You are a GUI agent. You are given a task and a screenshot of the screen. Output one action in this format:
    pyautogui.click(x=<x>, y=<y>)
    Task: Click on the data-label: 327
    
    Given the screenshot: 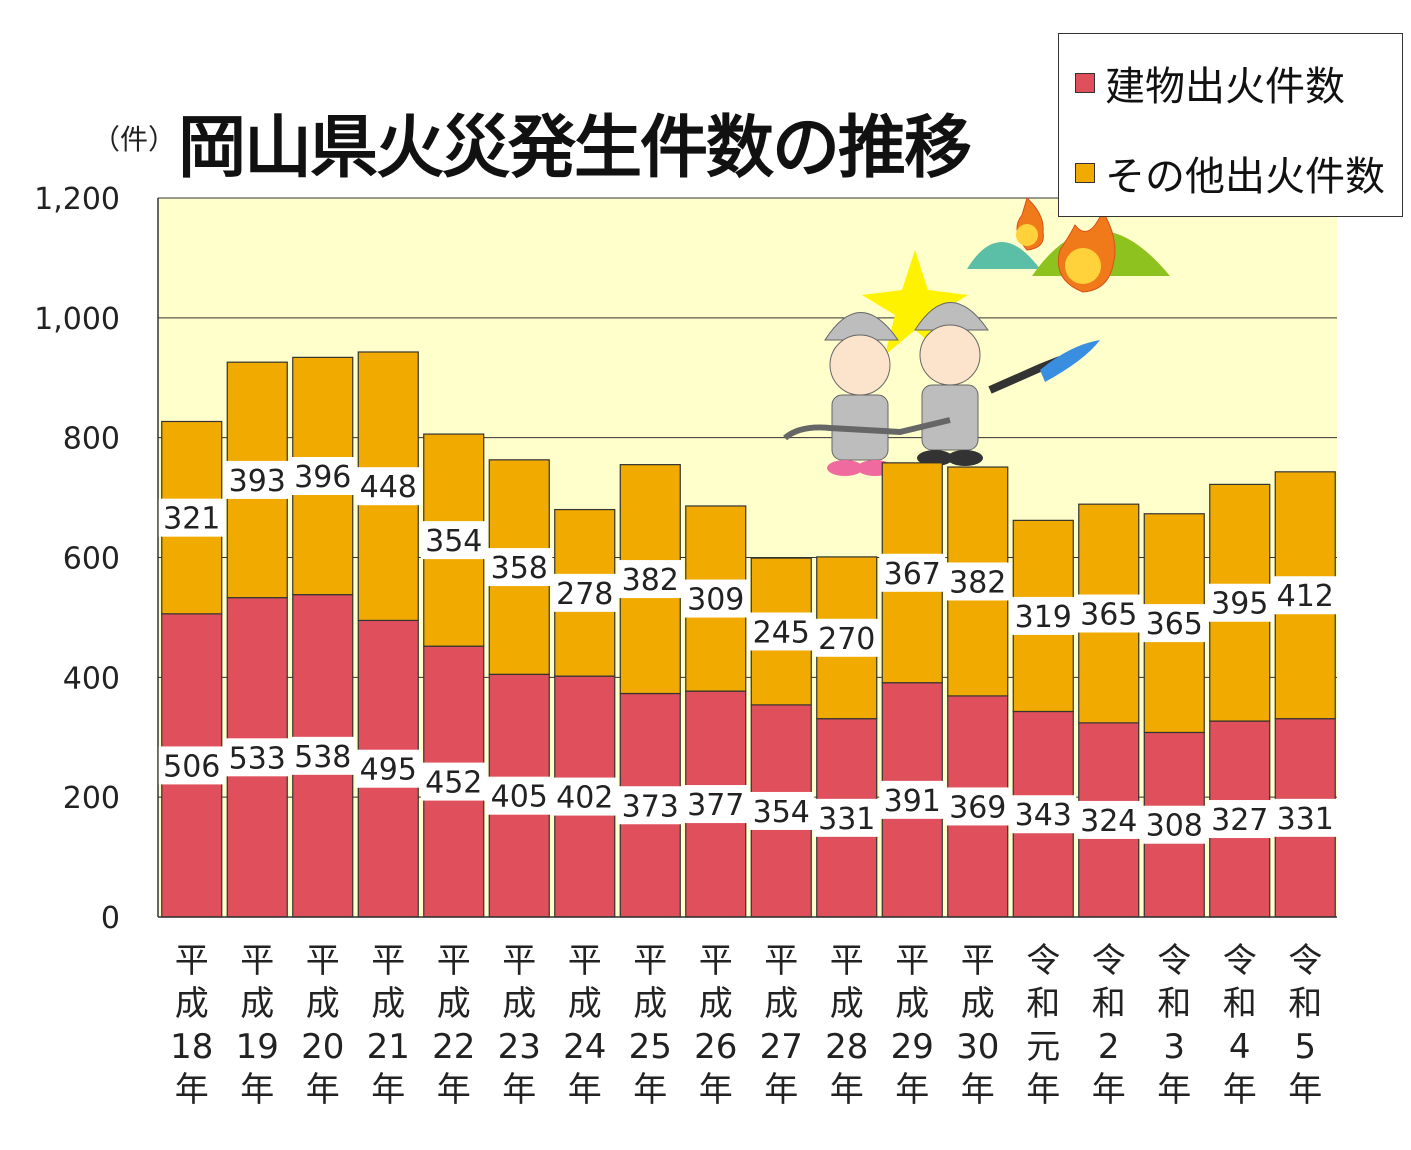 What is the action you would take?
    pyautogui.click(x=1239, y=819)
    